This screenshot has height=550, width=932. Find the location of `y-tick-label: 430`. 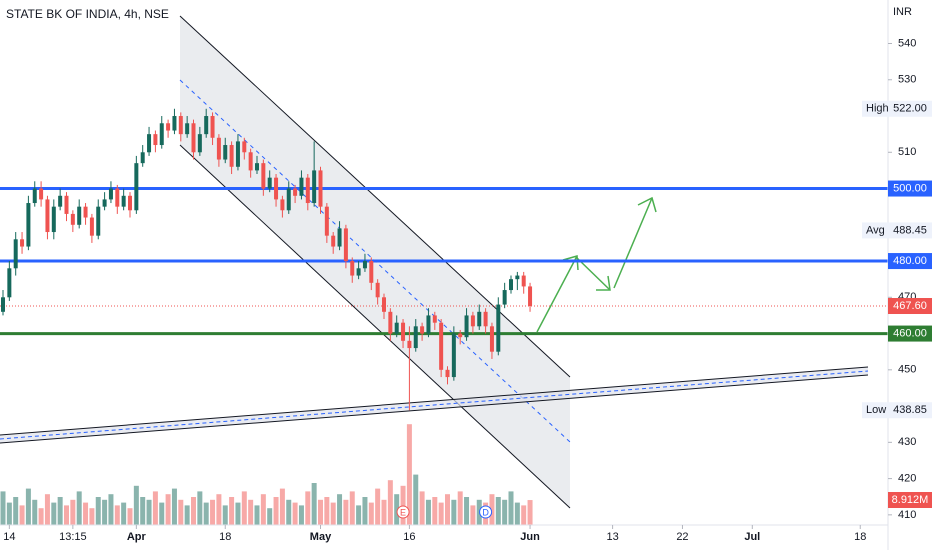

y-tick-label: 430 is located at coordinates (907, 442).